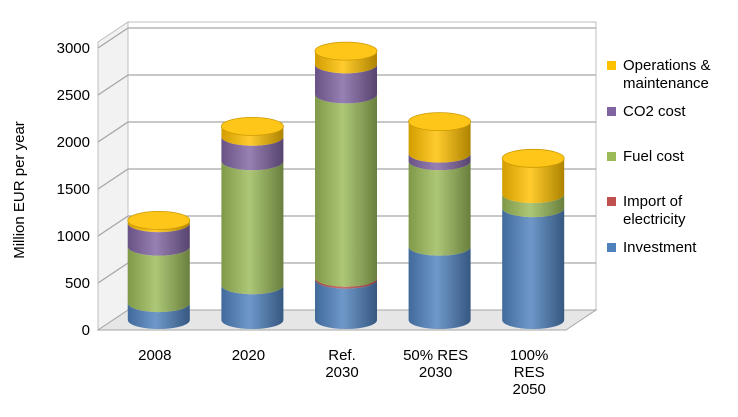  I want to click on legend-item: Import of electricity, so click(646, 210).